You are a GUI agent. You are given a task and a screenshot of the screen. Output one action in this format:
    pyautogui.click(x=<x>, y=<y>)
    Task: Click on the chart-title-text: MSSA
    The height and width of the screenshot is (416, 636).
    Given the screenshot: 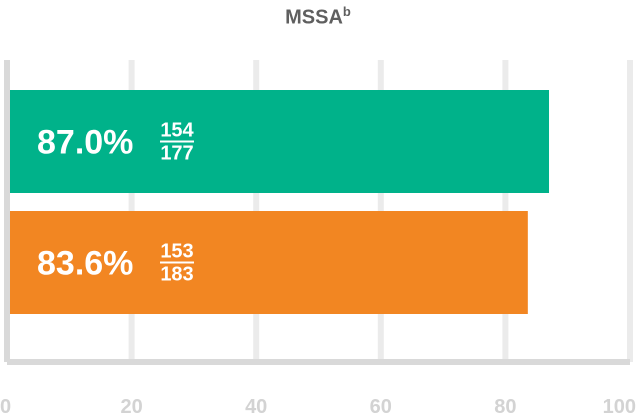 What is the action you would take?
    pyautogui.click(x=314, y=17)
    